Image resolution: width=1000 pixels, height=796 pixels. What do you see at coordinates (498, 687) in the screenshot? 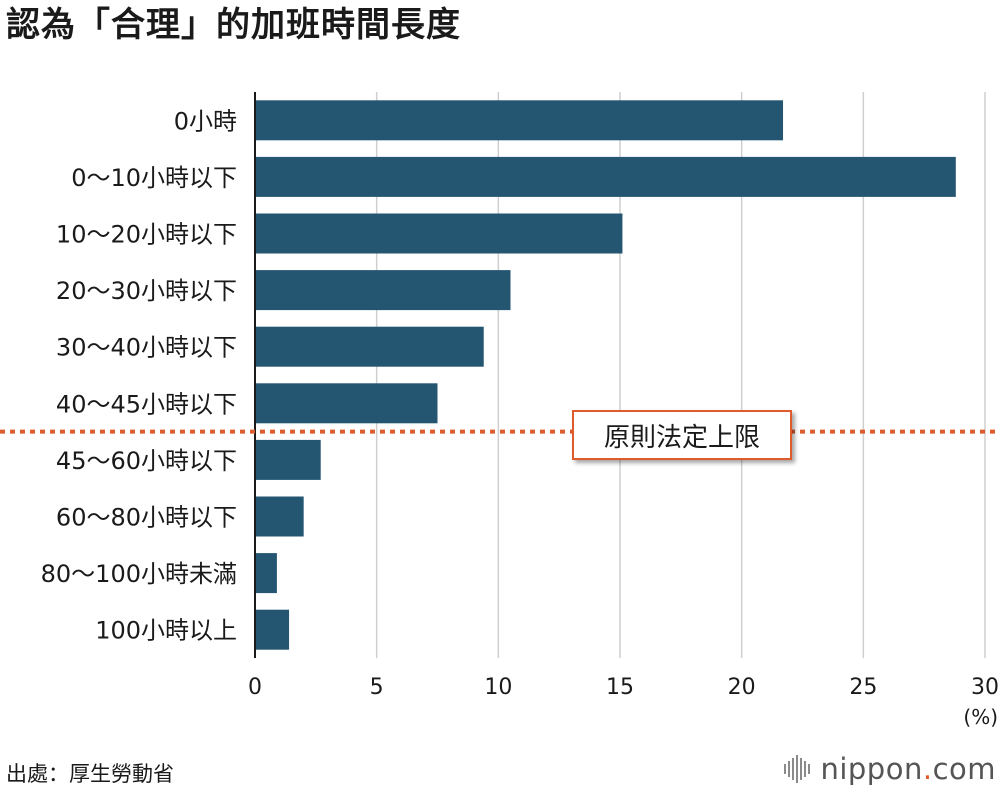
I see `x-tick-label: 10` at bounding box center [498, 687].